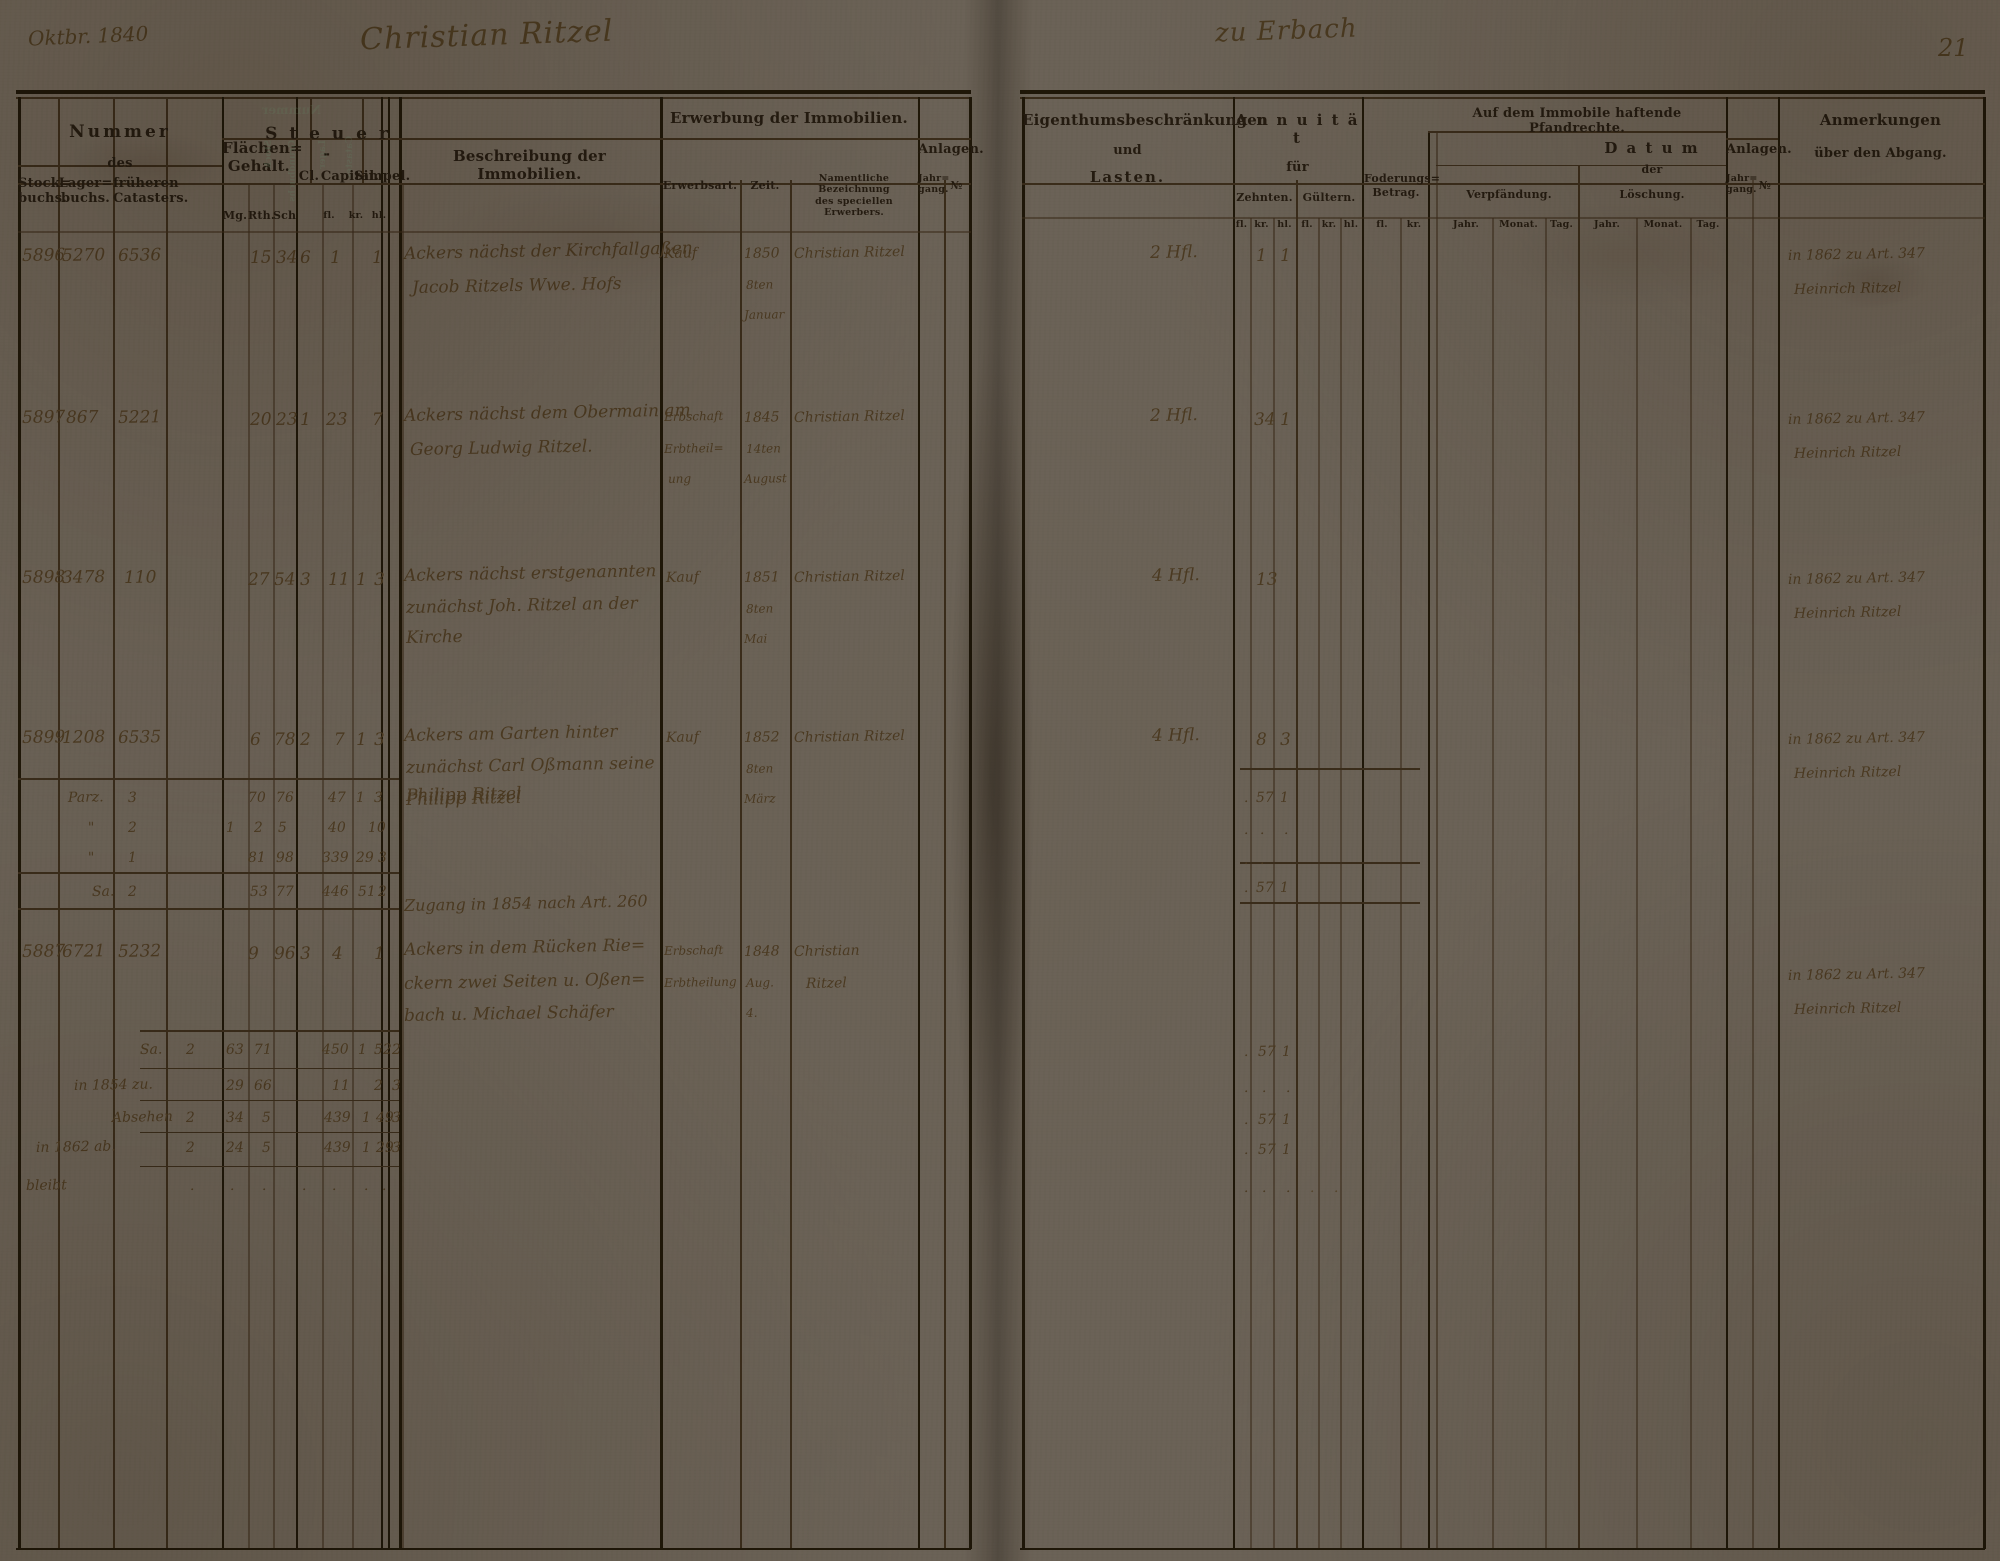 The width and height of the screenshot is (2000, 1561). What do you see at coordinates (1286, 1051) in the screenshot?
I see `ann-foot-0-hl: 1` at bounding box center [1286, 1051].